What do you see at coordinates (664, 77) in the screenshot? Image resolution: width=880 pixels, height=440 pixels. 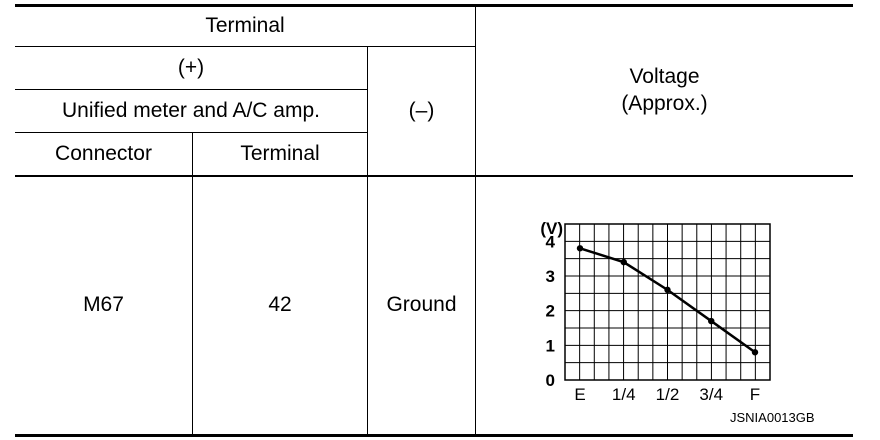 I see `voltage-label: Voltage` at bounding box center [664, 77].